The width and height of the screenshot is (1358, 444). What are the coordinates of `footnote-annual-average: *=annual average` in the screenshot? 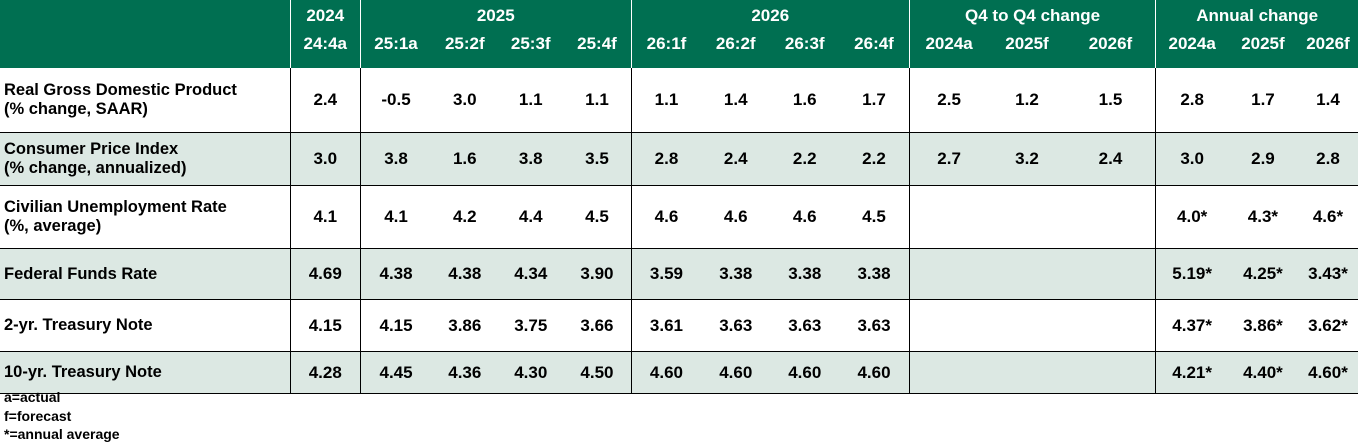 It's located at (62, 434).